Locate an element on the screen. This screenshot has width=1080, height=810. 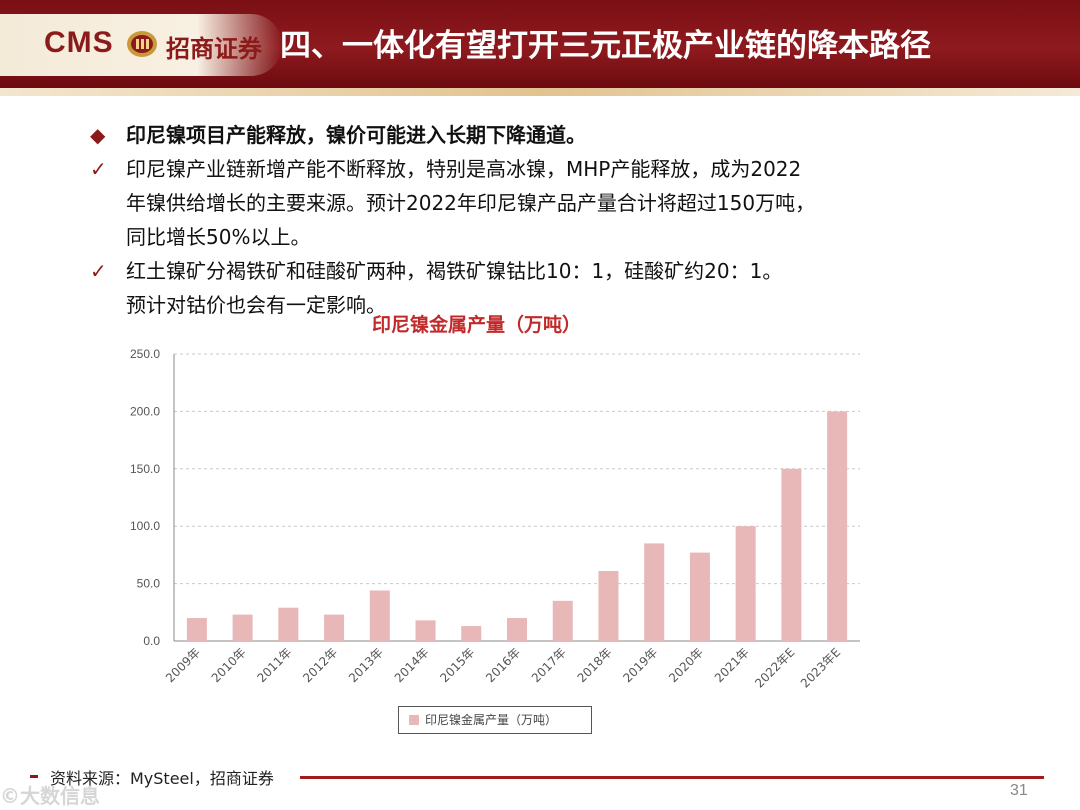
y-tick-label: 100.0 is located at coordinates (145, 526).